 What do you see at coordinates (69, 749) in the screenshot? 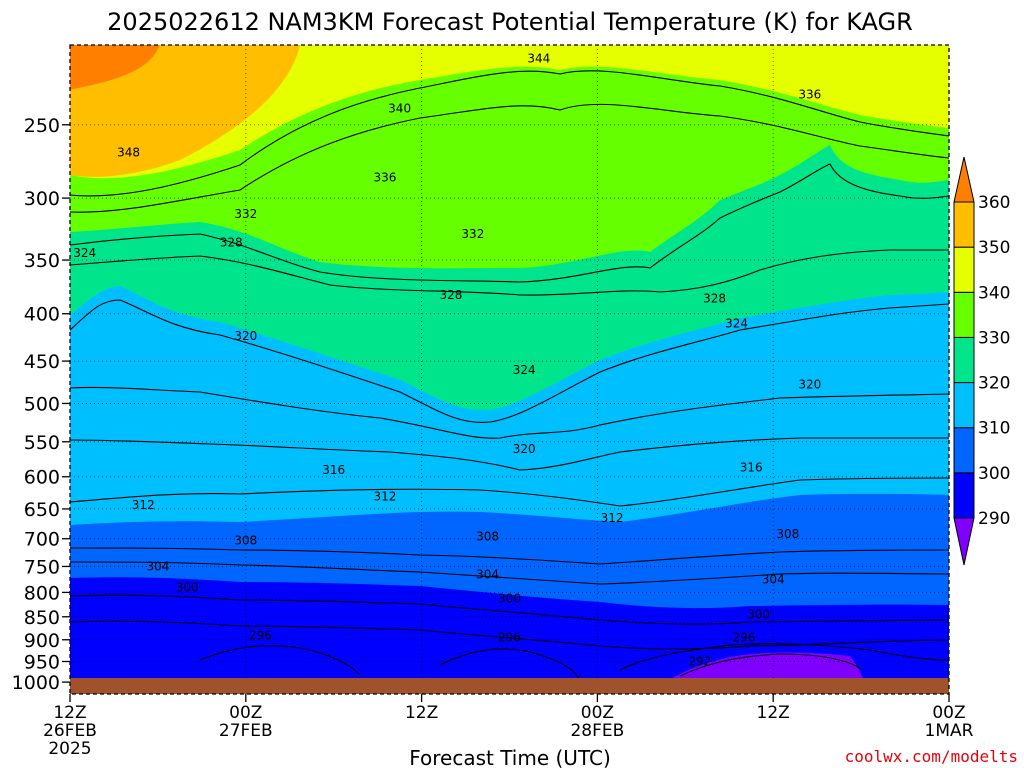
I see `x-tick-label: 2025` at bounding box center [69, 749].